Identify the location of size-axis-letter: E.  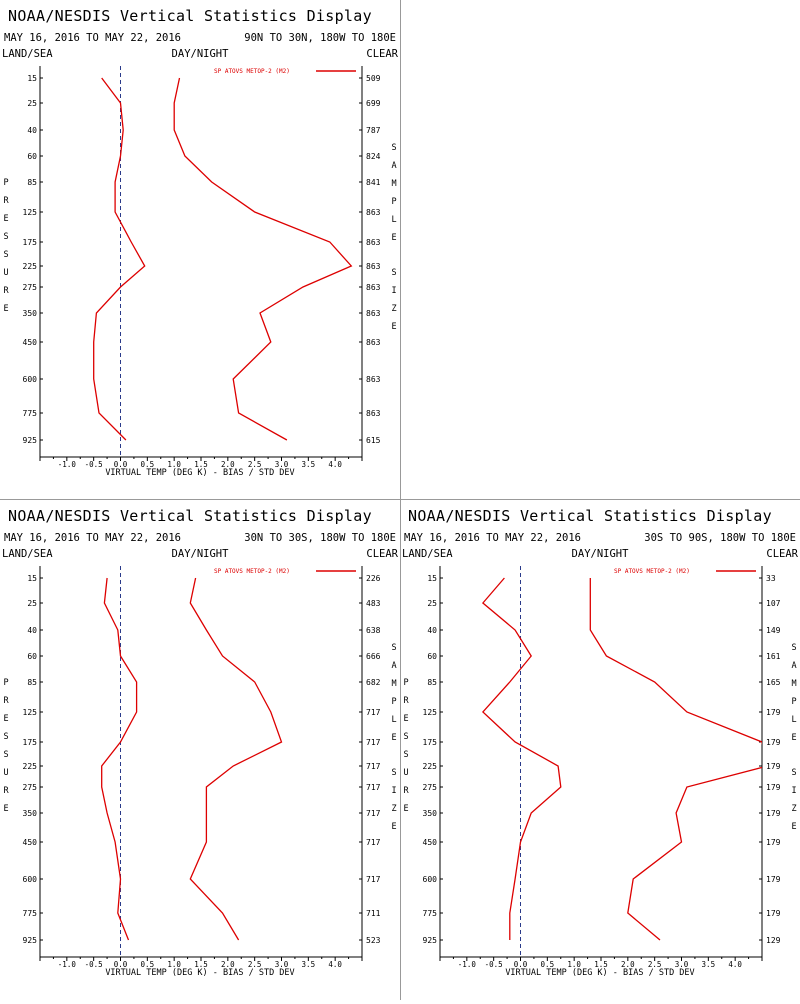
(793, 827).